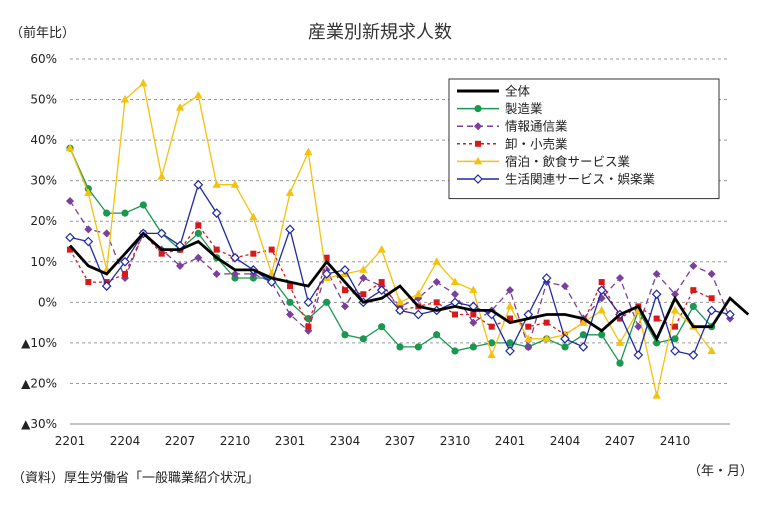 The width and height of the screenshot is (760, 511). What do you see at coordinates (43, 221) in the screenshot?
I see `y-tick-label: 20%` at bounding box center [43, 221].